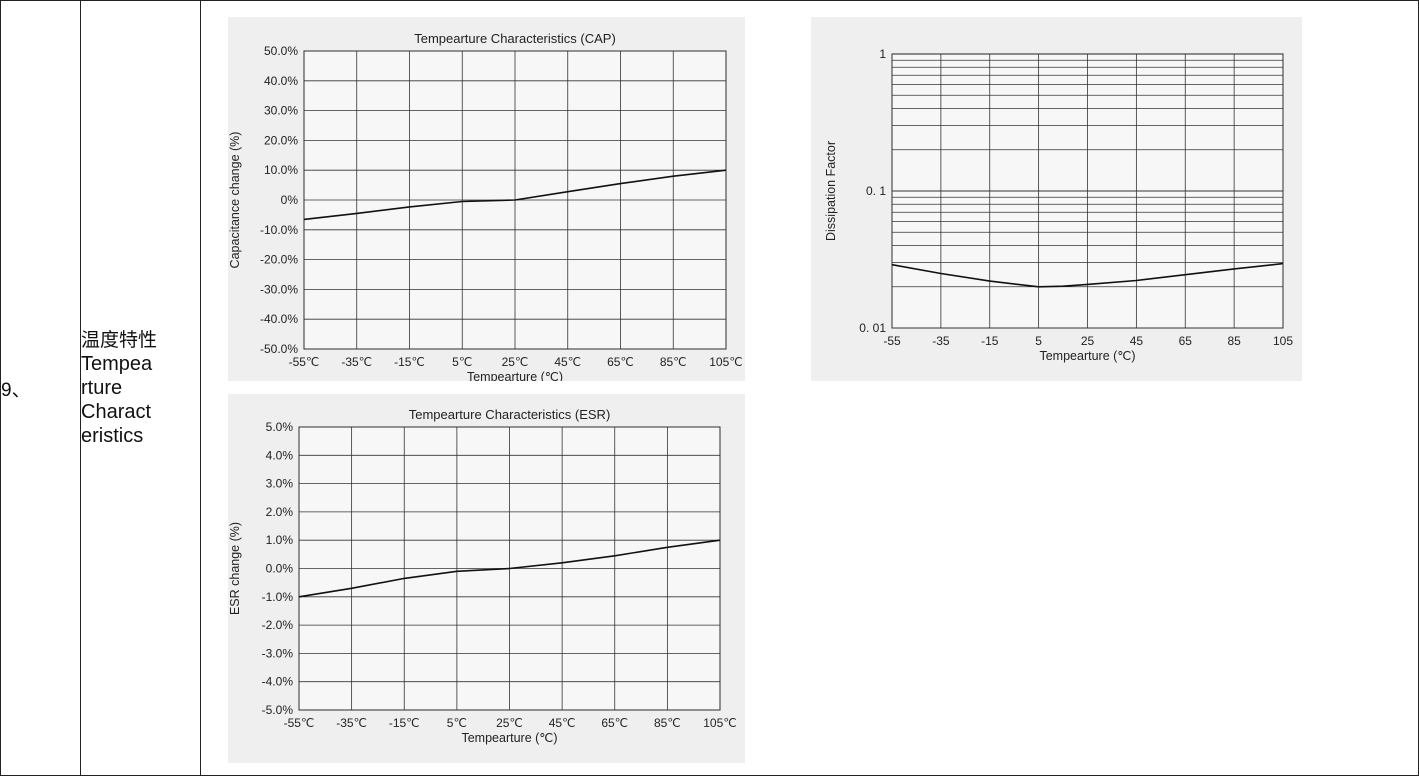 Image resolution: width=1419 pixels, height=776 pixels. What do you see at coordinates (278, 710) in the screenshot?
I see `y-tick-label: -5.0%` at bounding box center [278, 710].